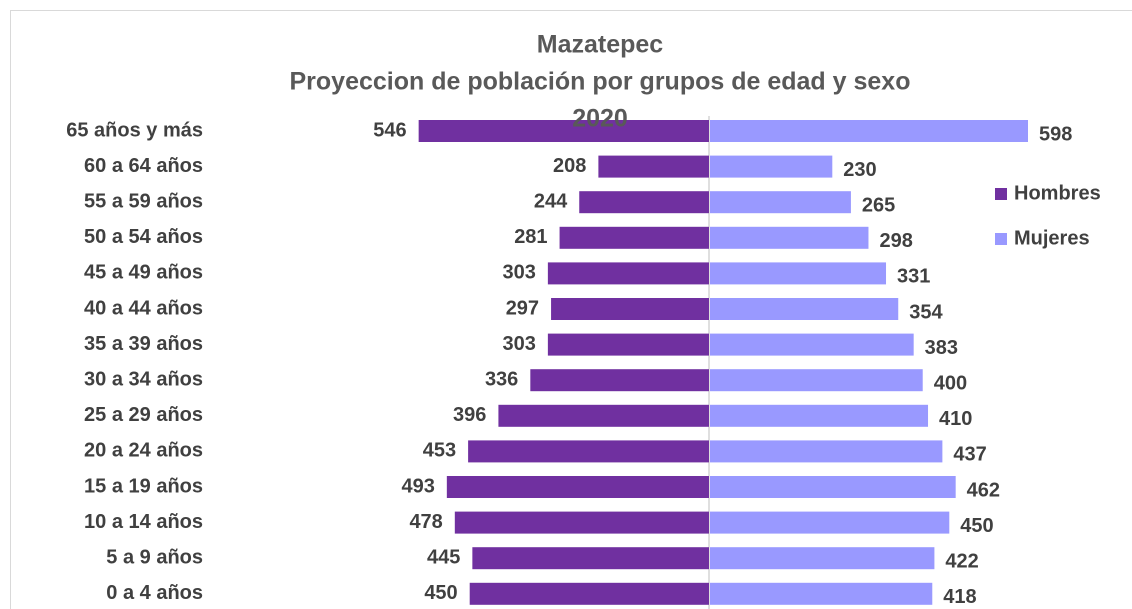 The width and height of the screenshot is (1132, 609). I want to click on legend-label: Mujeres, so click(1052, 238).